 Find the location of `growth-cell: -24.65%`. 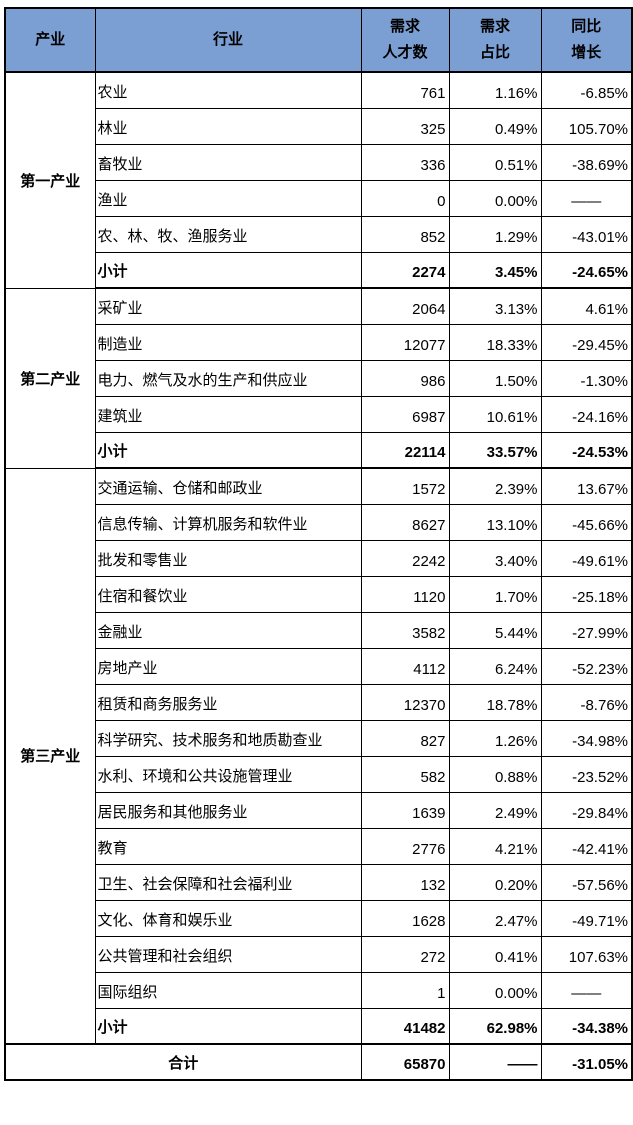

growth-cell: -24.65% is located at coordinates (586, 270).